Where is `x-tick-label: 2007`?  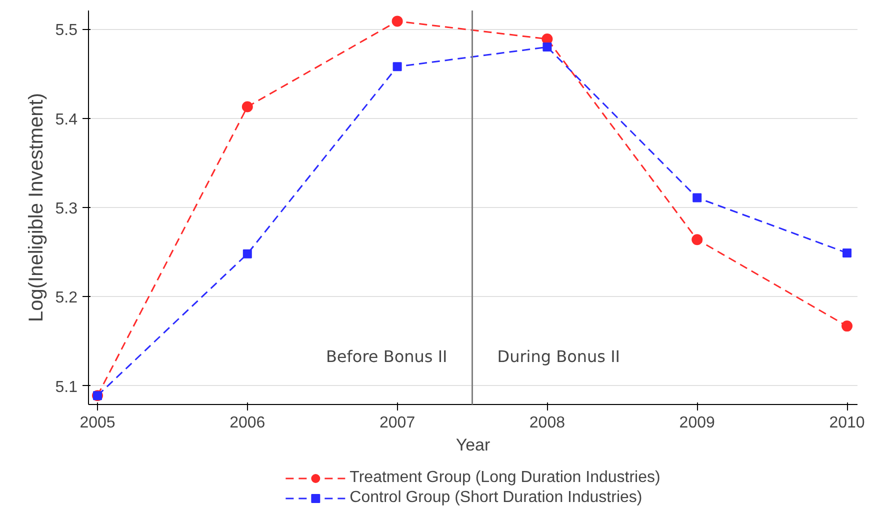 x-tick-label: 2007 is located at coordinates (398, 423).